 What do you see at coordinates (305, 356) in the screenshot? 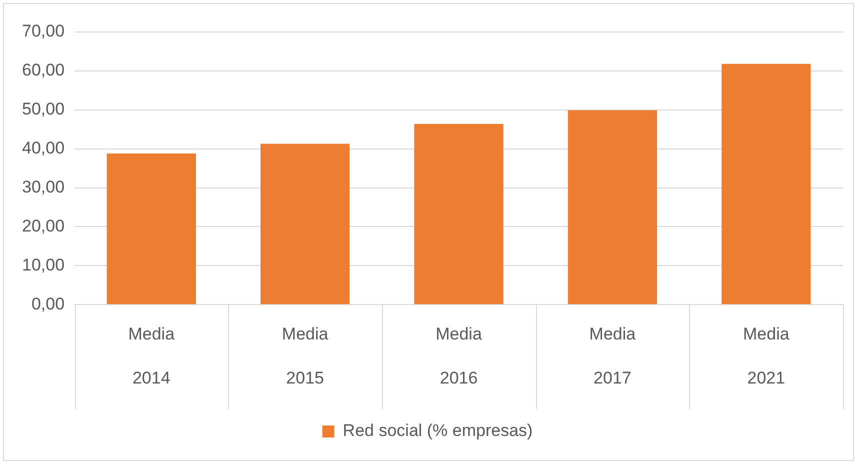
I see `category-label: Media 2015` at bounding box center [305, 356].